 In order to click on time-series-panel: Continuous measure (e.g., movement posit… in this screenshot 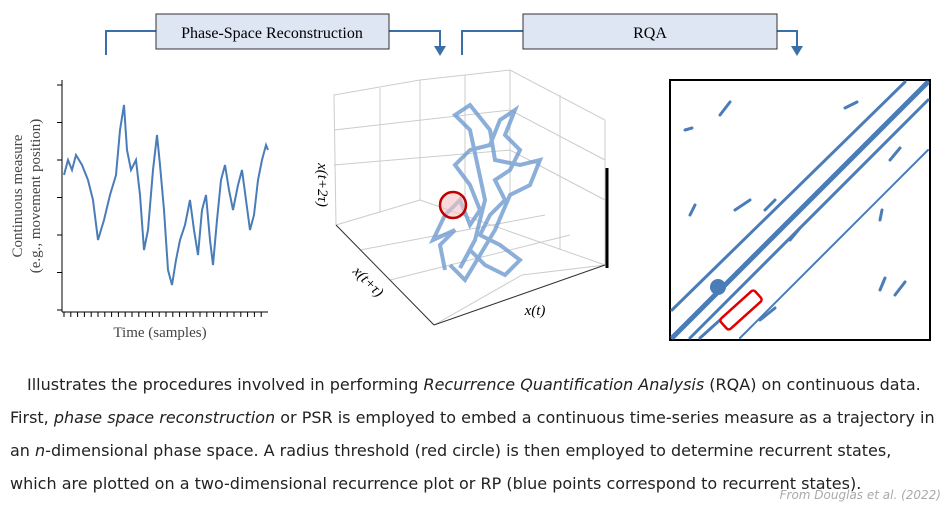, I will do `click(139, 210)`.